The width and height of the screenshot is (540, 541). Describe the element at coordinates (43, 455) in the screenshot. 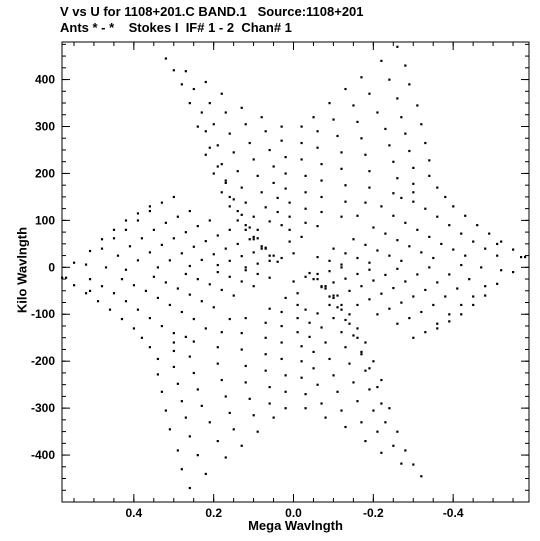

I see `y-tick-label: -400` at that location.